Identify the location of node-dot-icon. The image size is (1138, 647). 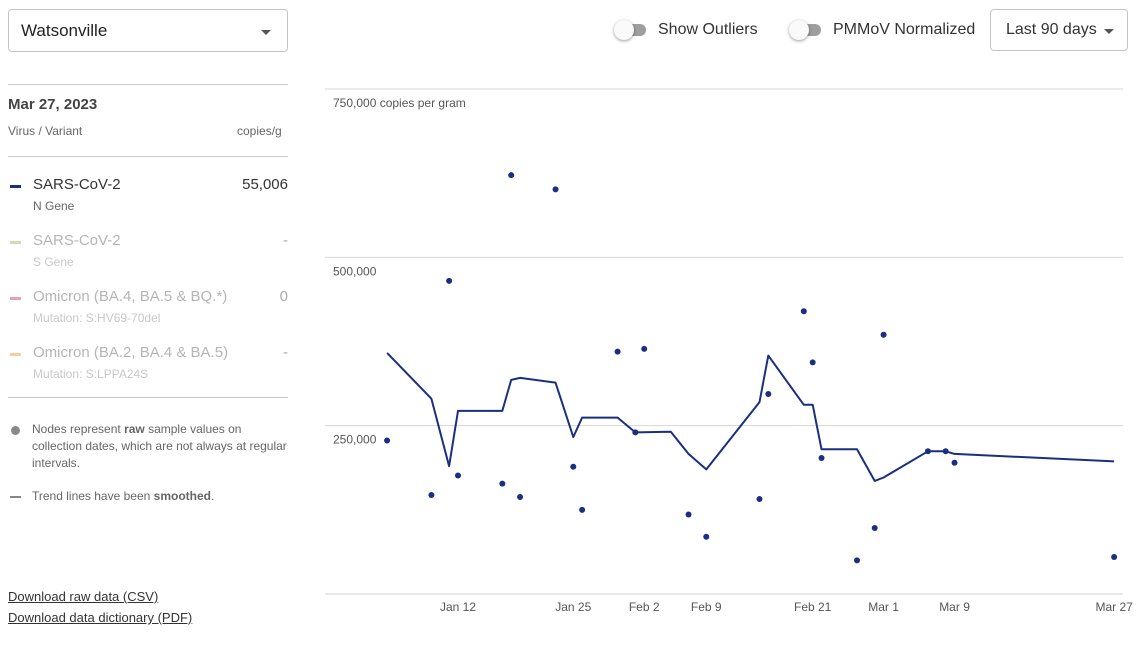
(15, 430).